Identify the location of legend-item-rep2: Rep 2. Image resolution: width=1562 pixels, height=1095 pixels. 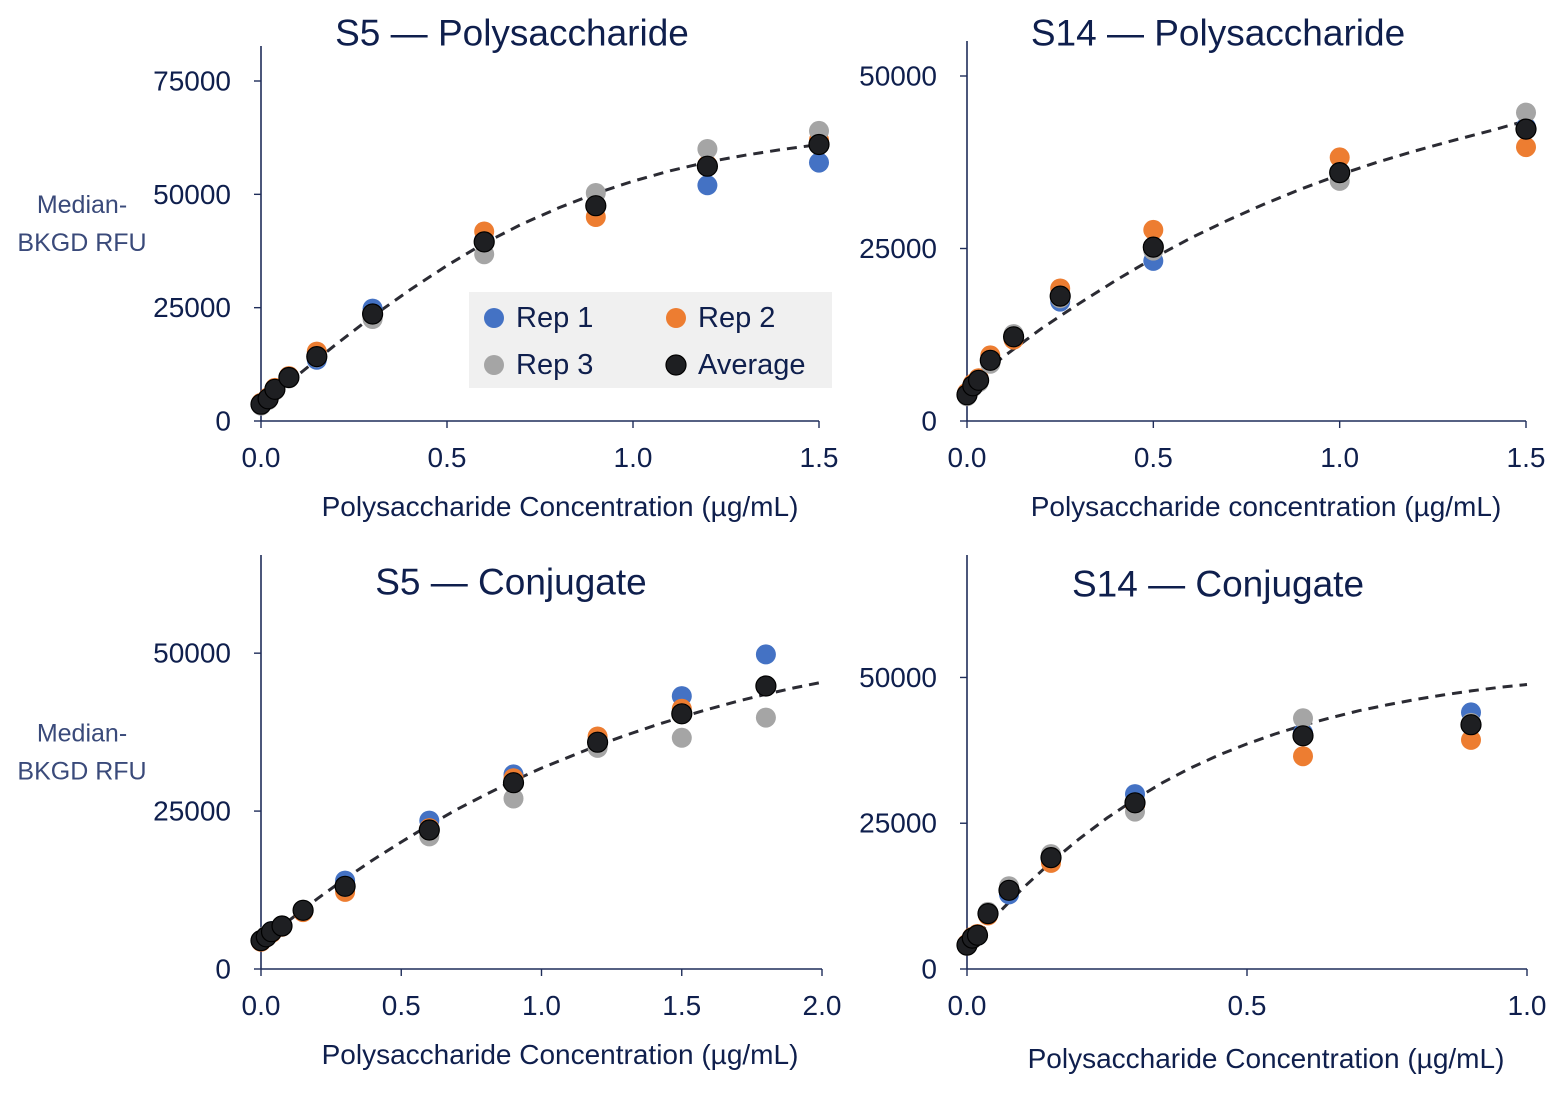
(720, 318).